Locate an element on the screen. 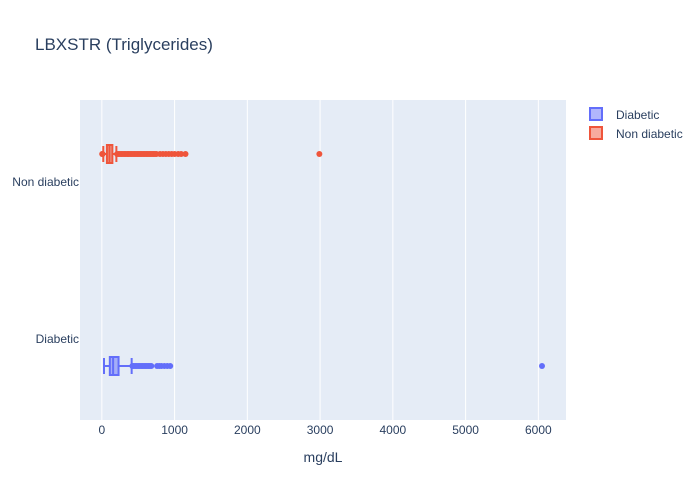 The width and height of the screenshot is (700, 500). x-tick-label: 5000 is located at coordinates (465, 430).